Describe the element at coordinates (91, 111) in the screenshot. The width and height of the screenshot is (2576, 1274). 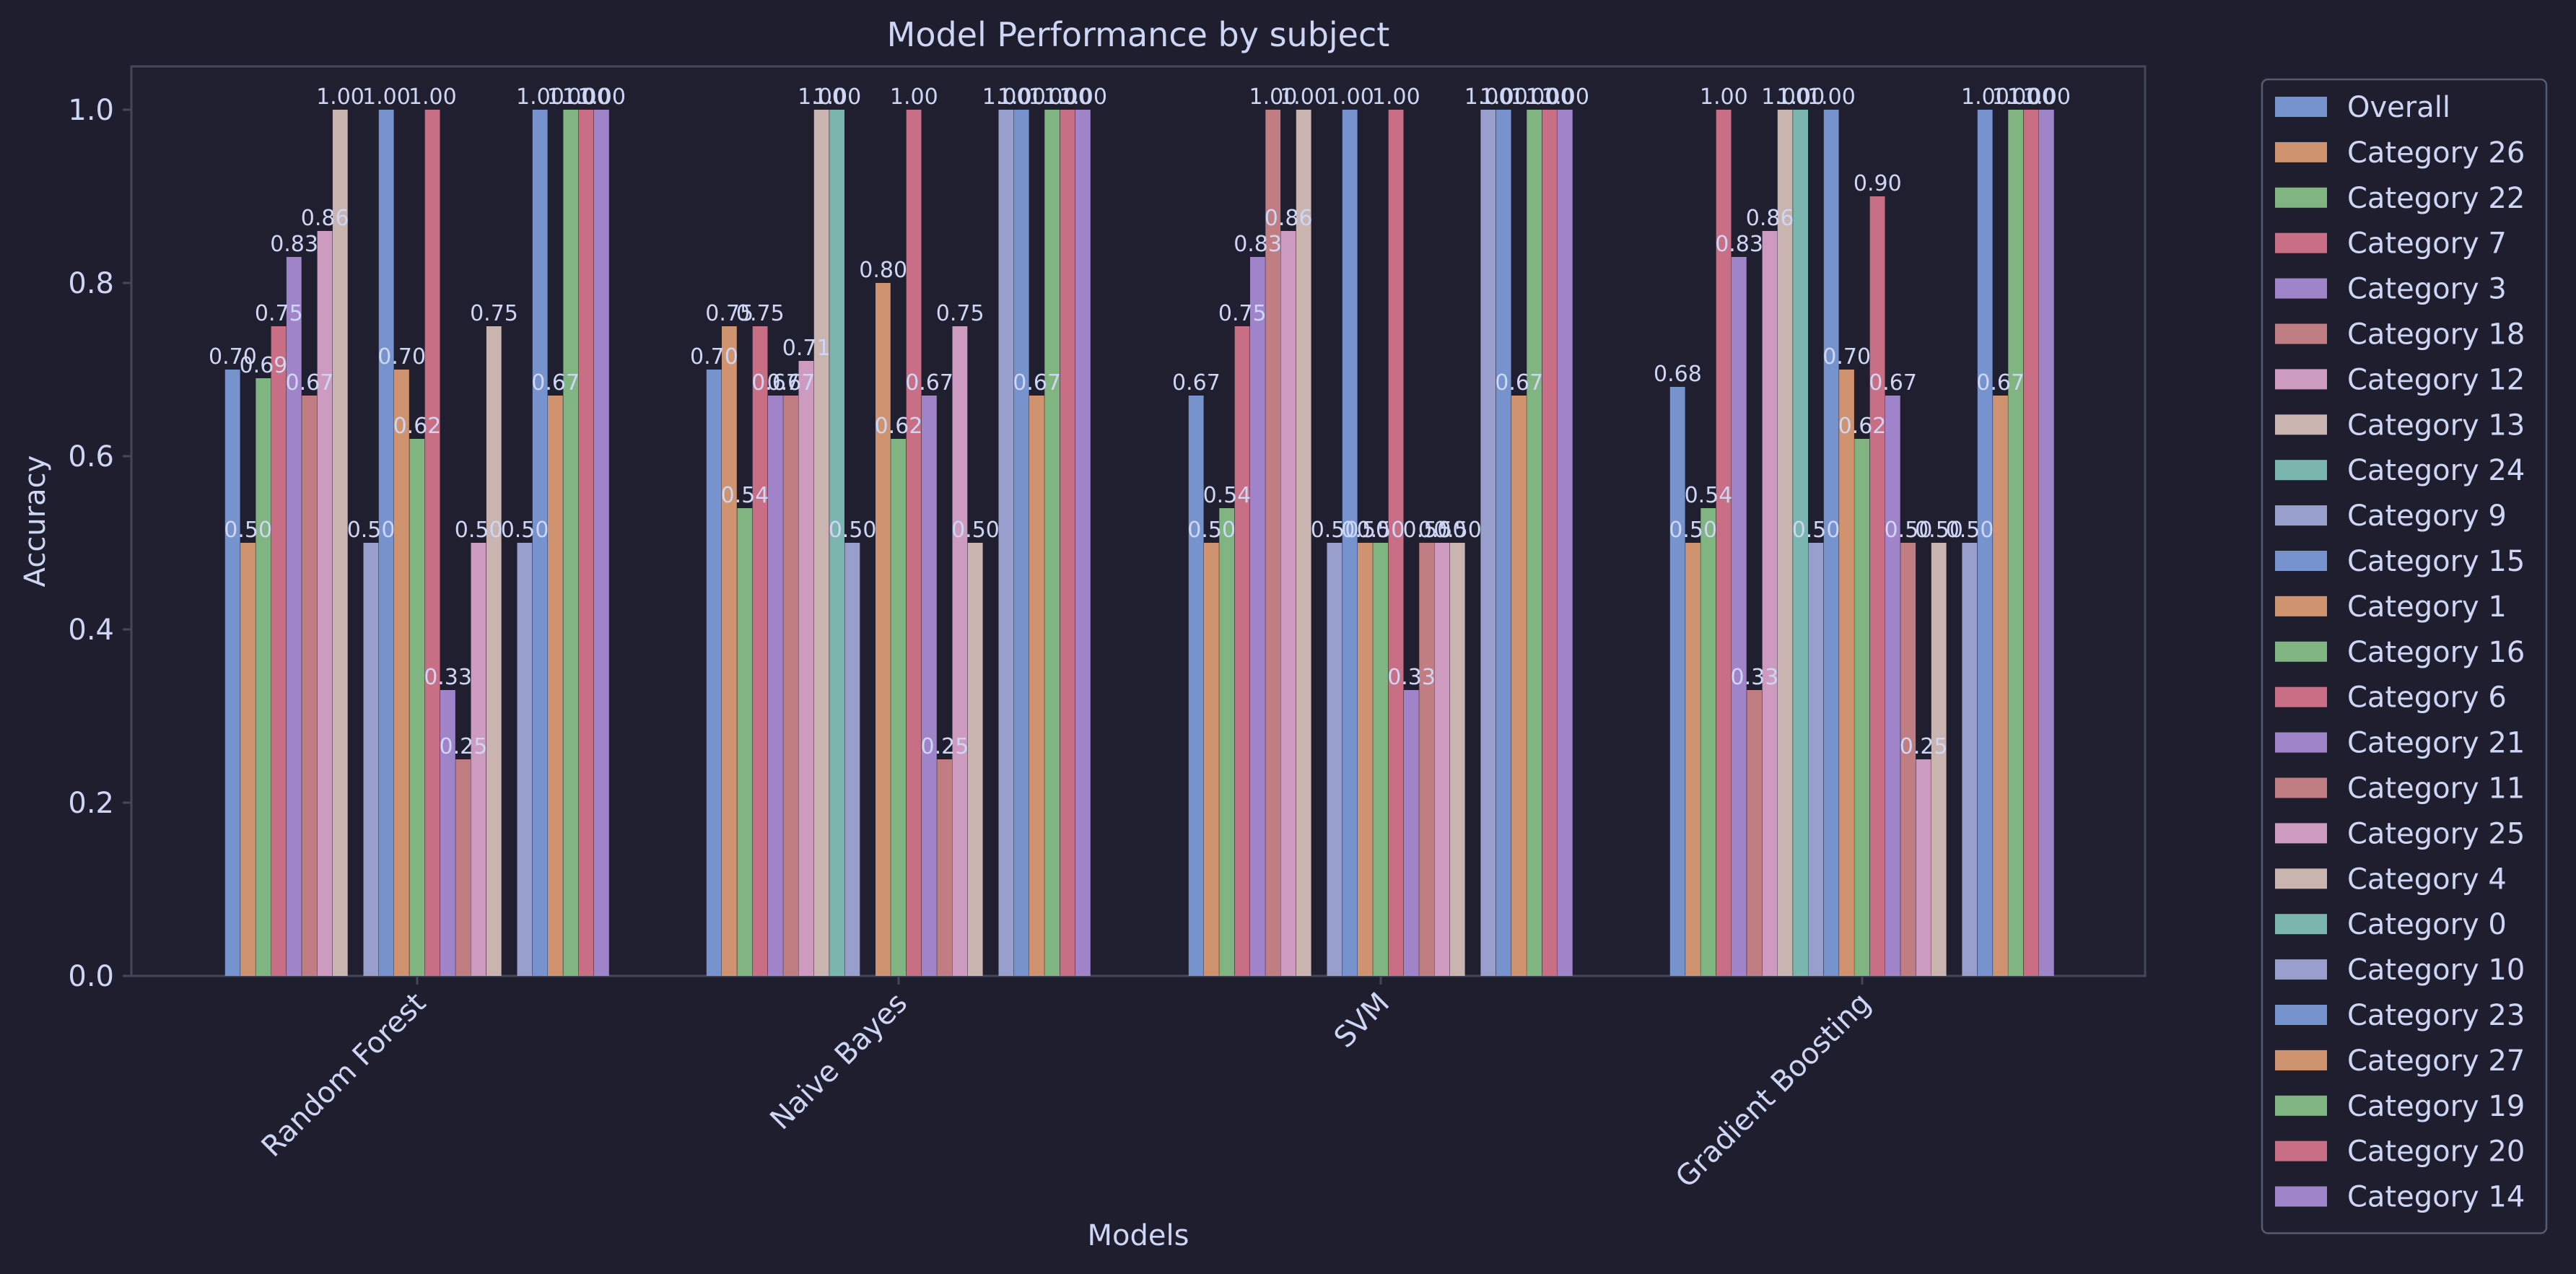
I see `y-tick-label: 1.0` at that location.